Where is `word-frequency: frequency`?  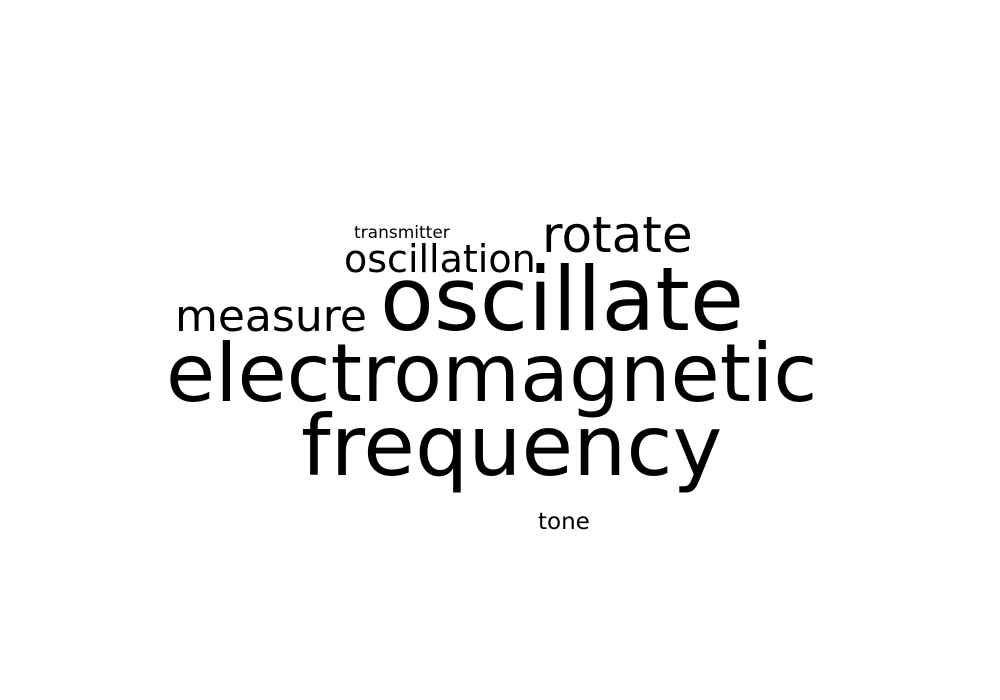 word-frequency: frequency is located at coordinates (512, 446).